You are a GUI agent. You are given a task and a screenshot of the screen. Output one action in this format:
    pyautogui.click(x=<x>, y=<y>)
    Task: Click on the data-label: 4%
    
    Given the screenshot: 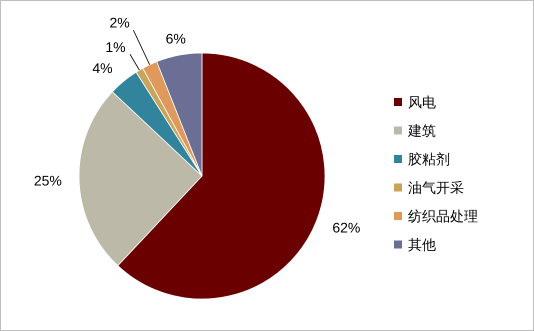 What is the action you would take?
    pyautogui.click(x=102, y=68)
    